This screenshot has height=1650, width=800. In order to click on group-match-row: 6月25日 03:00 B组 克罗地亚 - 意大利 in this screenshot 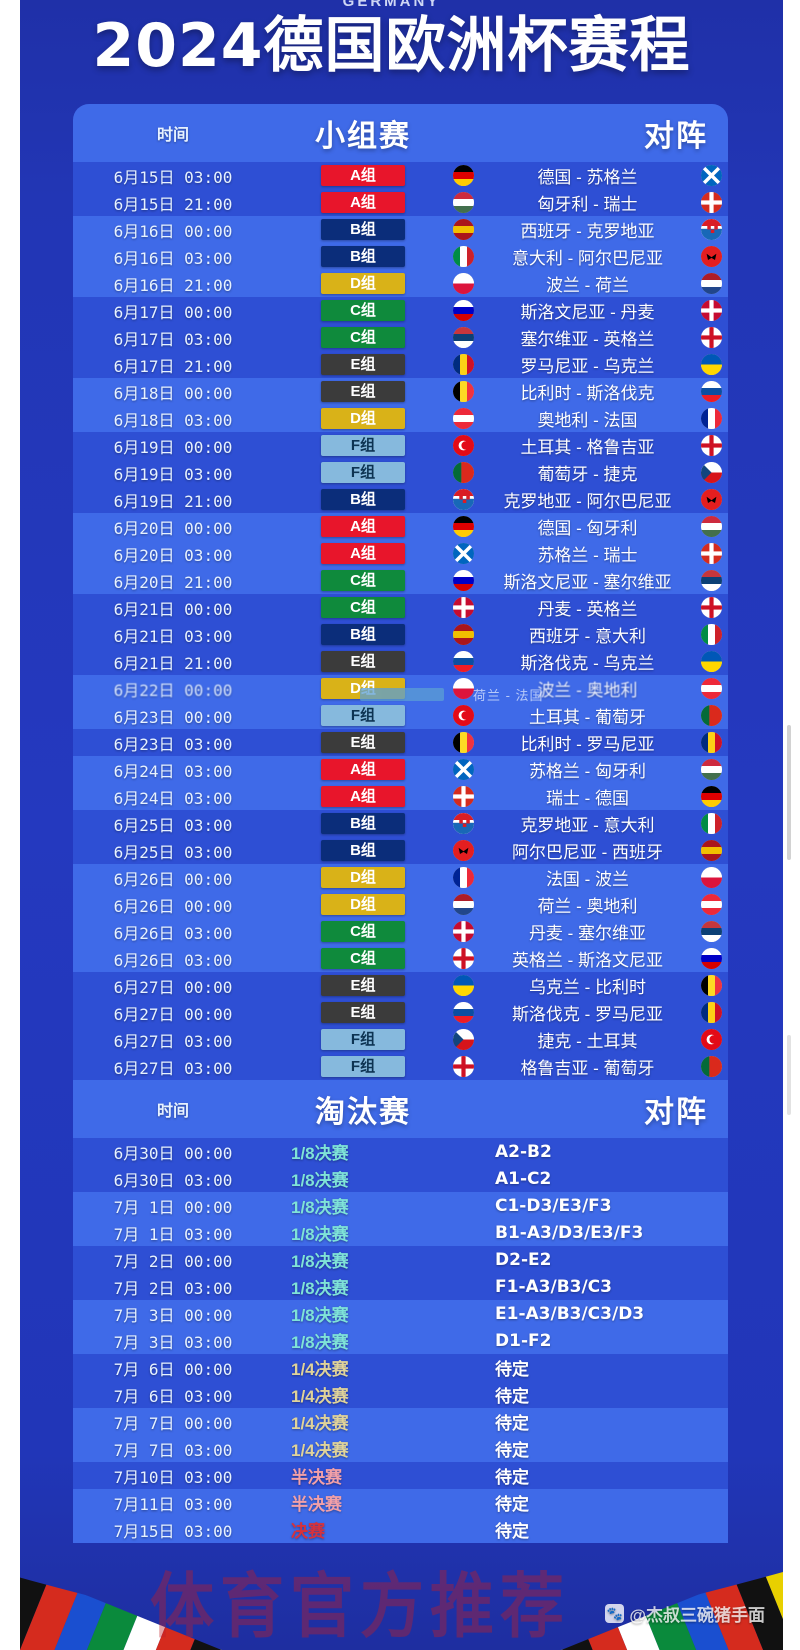, I will do `click(400, 823)`.